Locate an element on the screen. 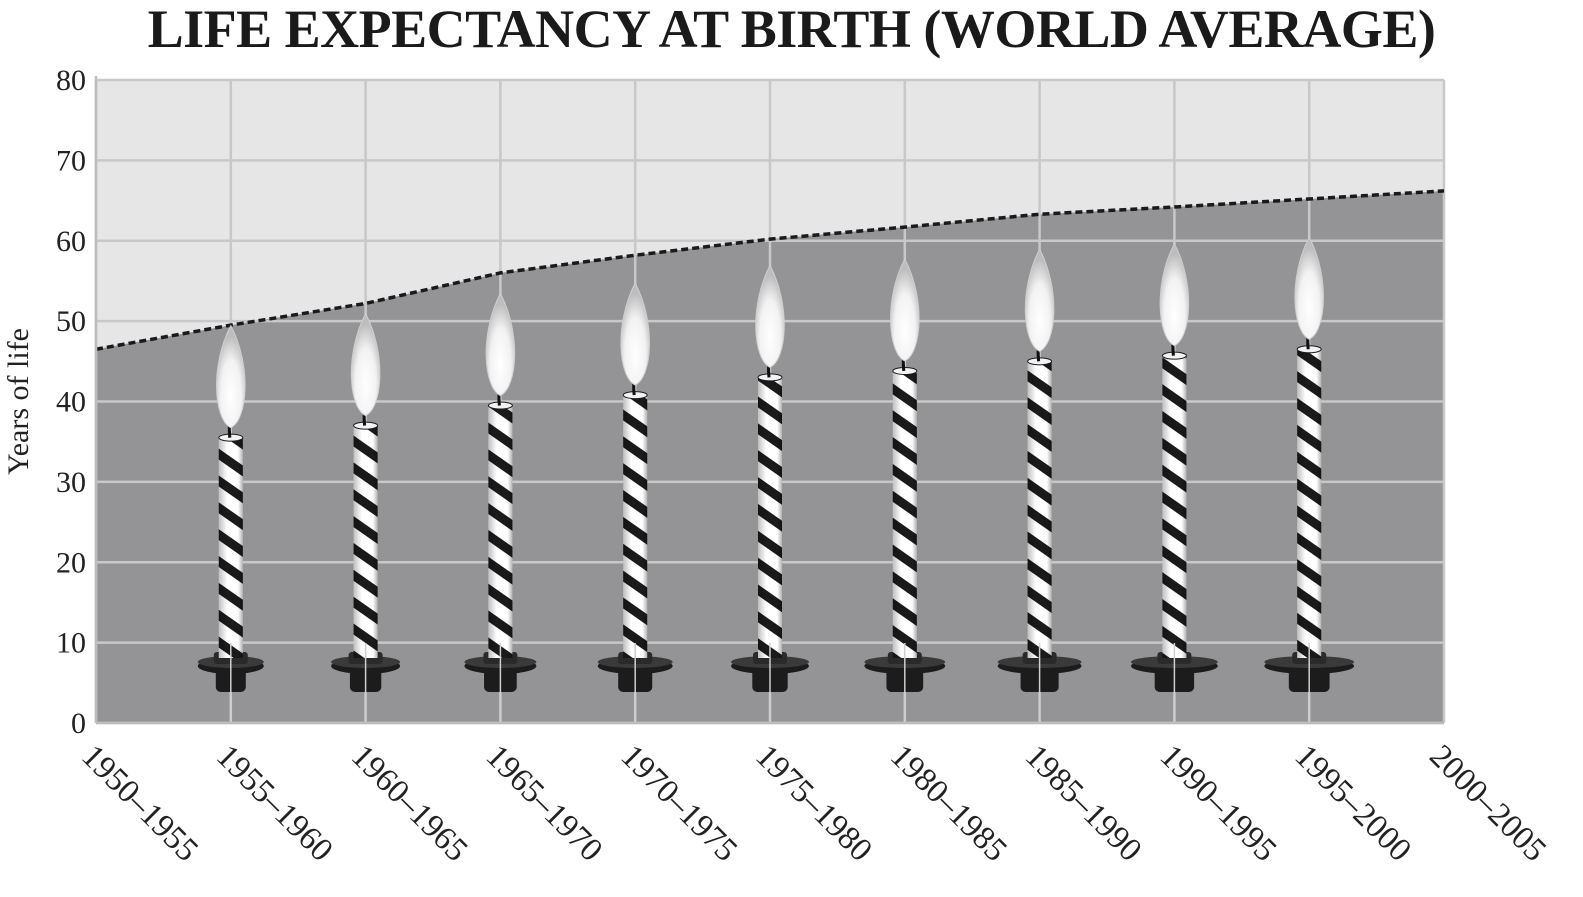 This screenshot has width=1583, height=897. x-tick-label: 2000–2005 is located at coordinates (1487, 803).